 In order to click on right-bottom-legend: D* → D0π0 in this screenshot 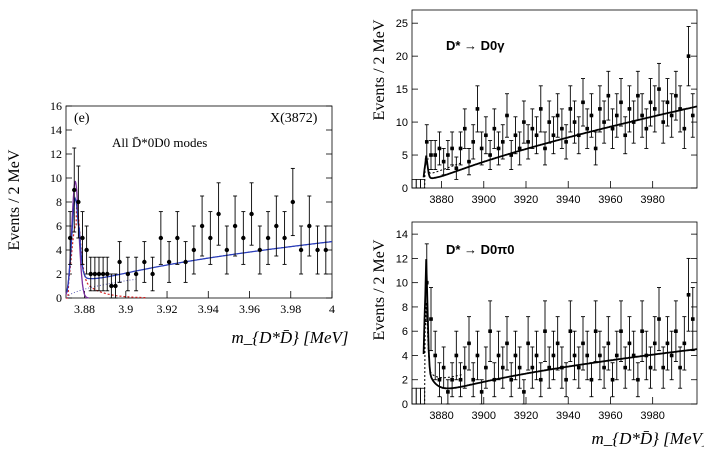, I will do `click(480, 249)`.